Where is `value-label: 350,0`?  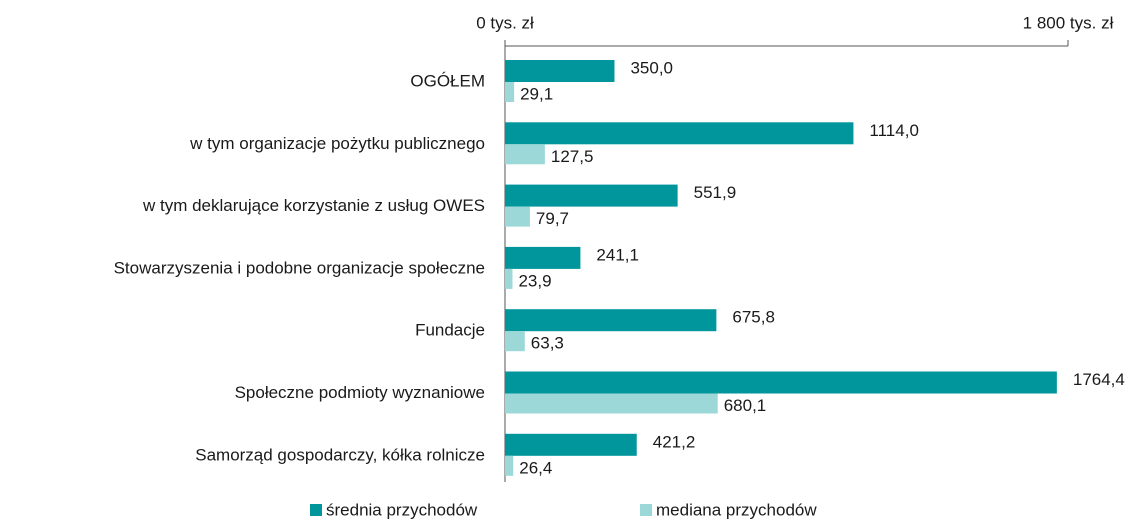 value-label: 350,0 is located at coordinates (651, 67).